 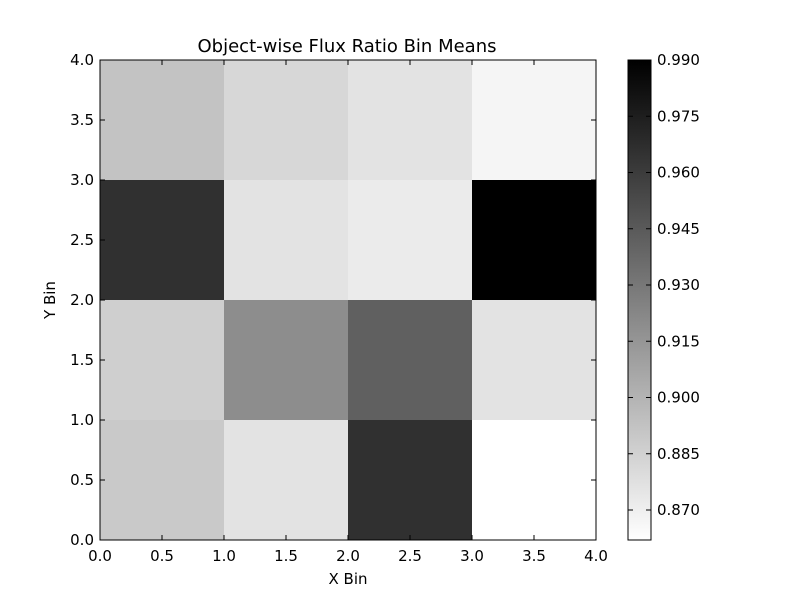 I want to click on y-axis-label: Y Bin, so click(x=50, y=300).